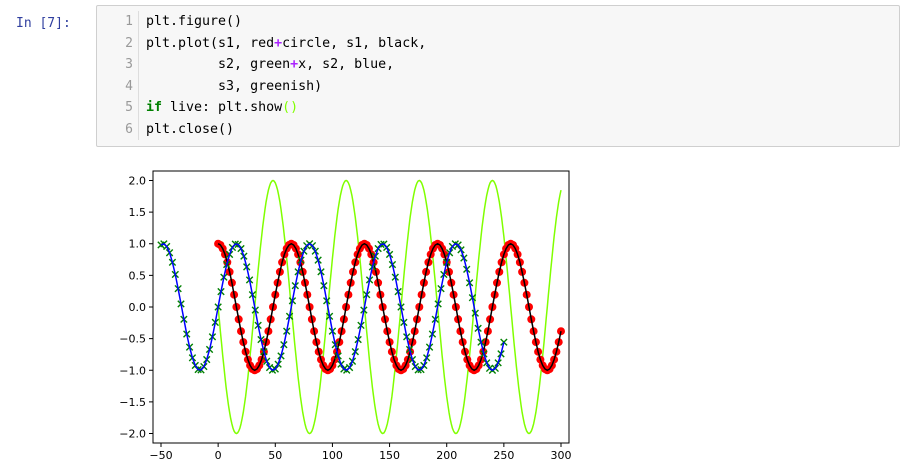 The width and height of the screenshot is (905, 474). Describe the element at coordinates (132, 402) in the screenshot. I see `y-tick-label: −1.5` at that location.